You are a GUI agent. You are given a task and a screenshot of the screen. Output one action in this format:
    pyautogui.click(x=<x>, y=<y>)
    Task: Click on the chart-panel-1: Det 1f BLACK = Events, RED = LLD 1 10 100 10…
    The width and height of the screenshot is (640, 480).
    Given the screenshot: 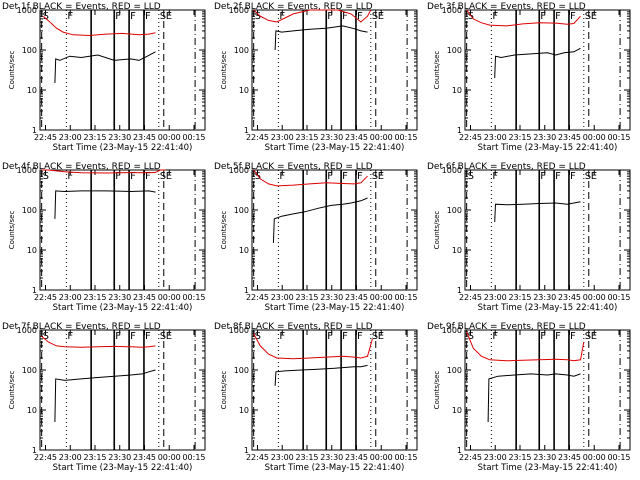 What is the action you would take?
    pyautogui.click(x=104, y=77)
    